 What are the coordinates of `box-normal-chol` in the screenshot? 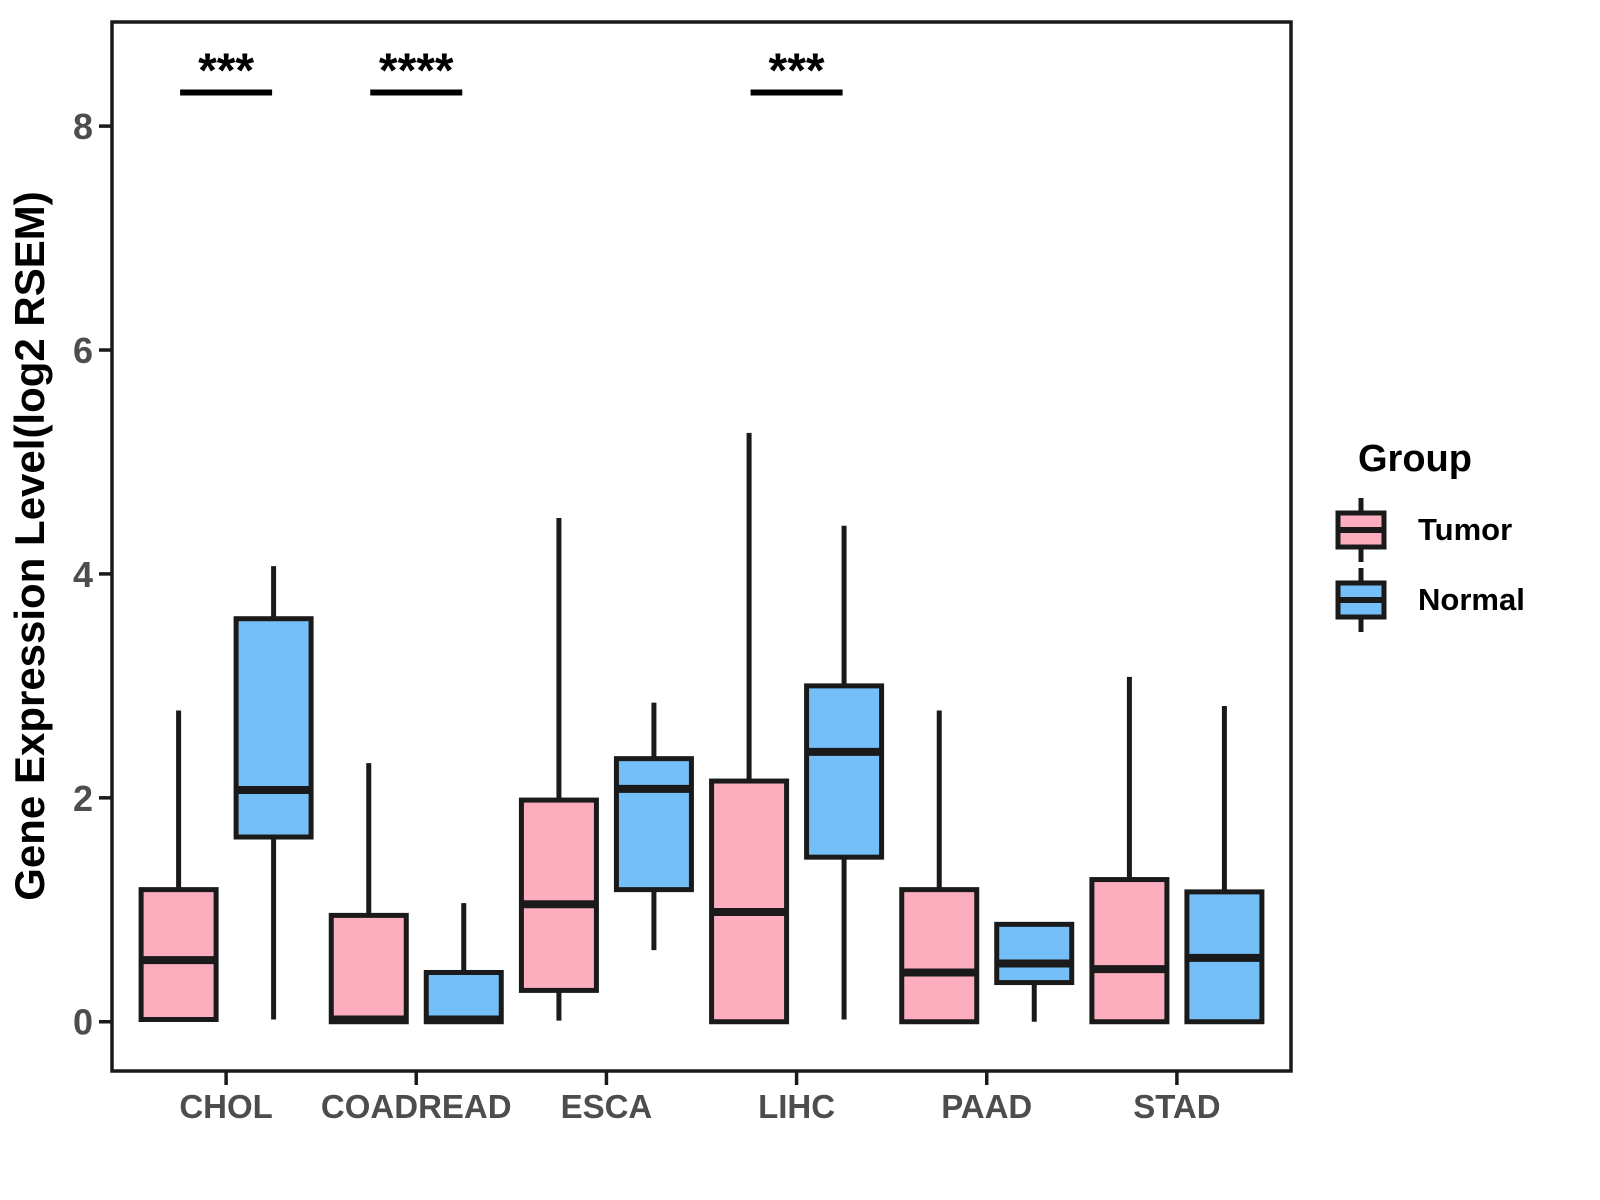 It's located at (273, 728).